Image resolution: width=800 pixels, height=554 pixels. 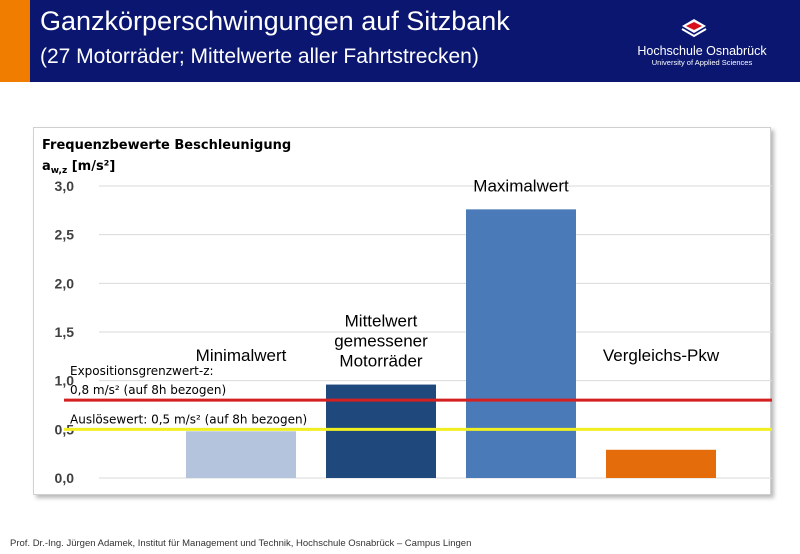 I want to click on y-axis-unit-label: aw,z [m/s²], so click(x=78, y=167).